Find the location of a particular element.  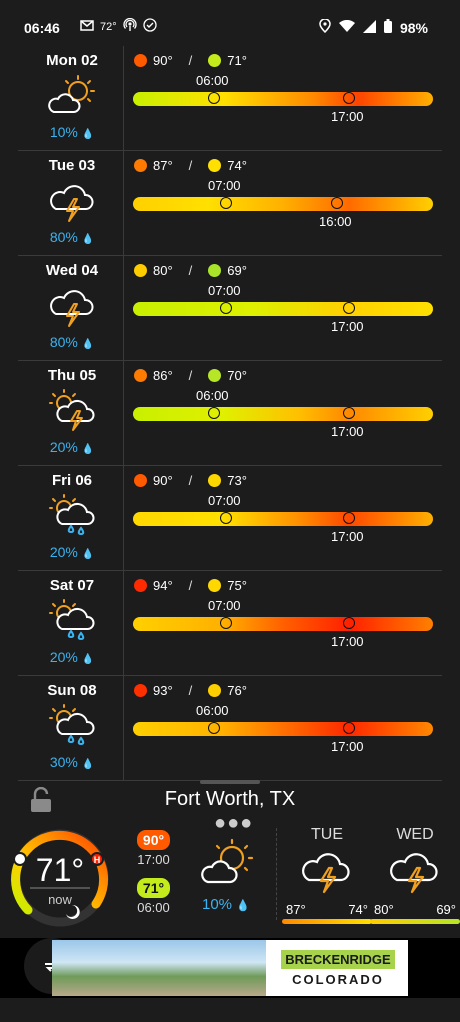

location-icon is located at coordinates (325, 27).